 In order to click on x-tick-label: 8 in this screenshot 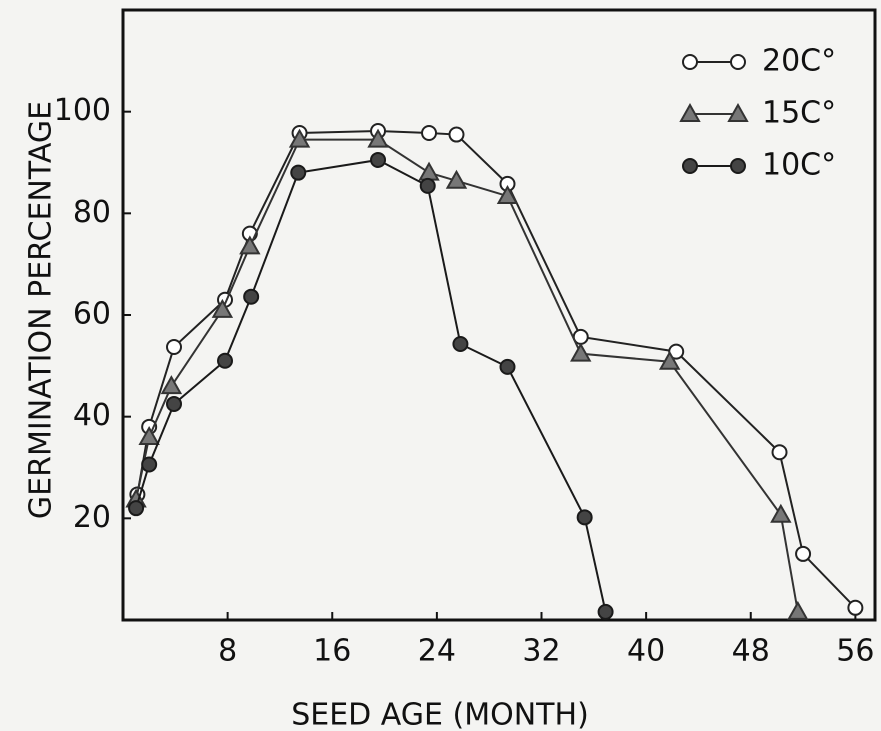, I will do `click(227, 651)`.